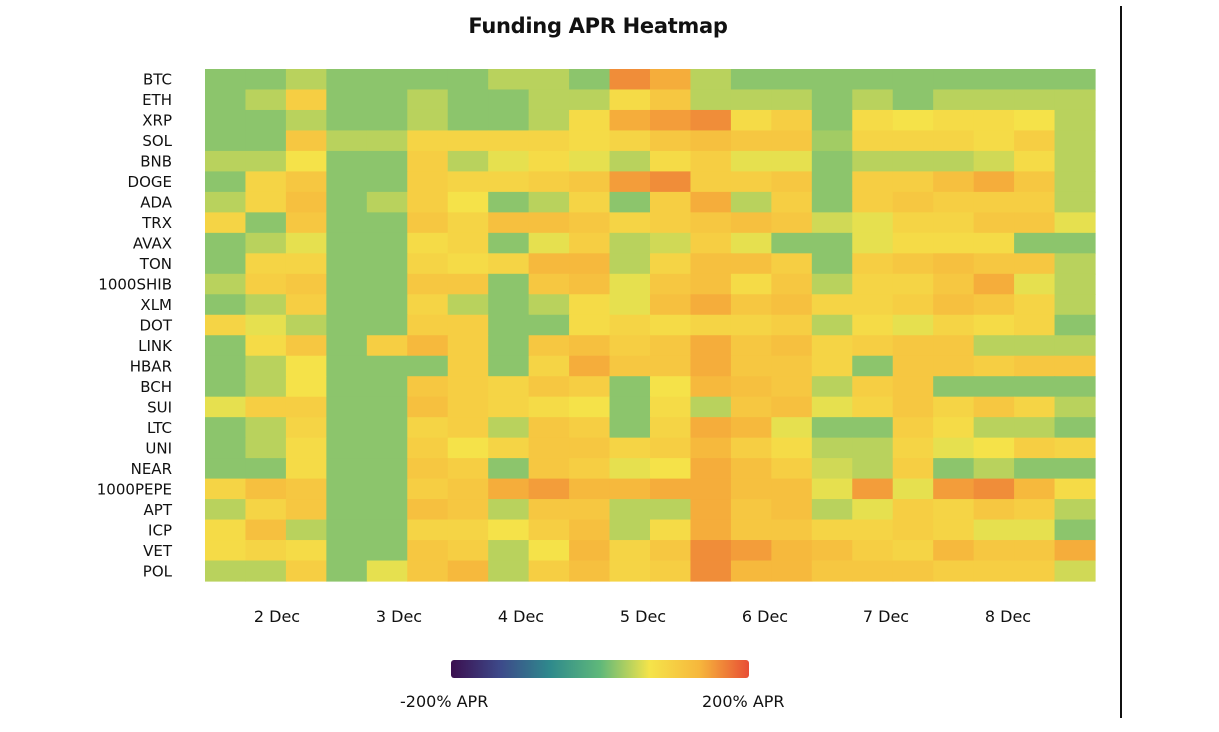 Image resolution: width=1219 pixels, height=732 pixels. What do you see at coordinates (156, 203) in the screenshot?
I see `row-label-ada: ADA` at bounding box center [156, 203].